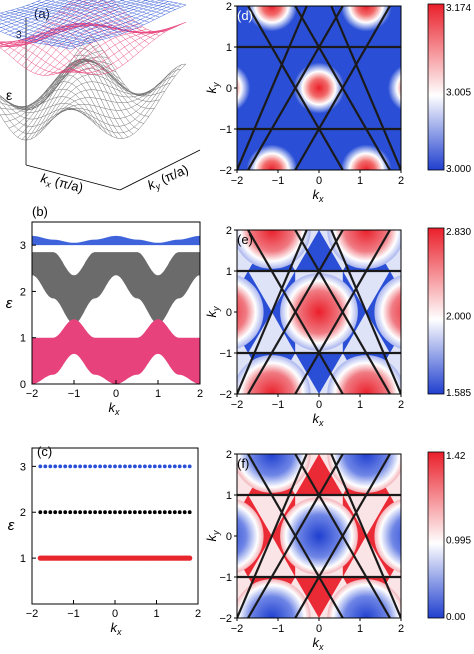 This screenshot has height=654, width=474. I want to click on y-tick-label: 0, so click(229, 537).